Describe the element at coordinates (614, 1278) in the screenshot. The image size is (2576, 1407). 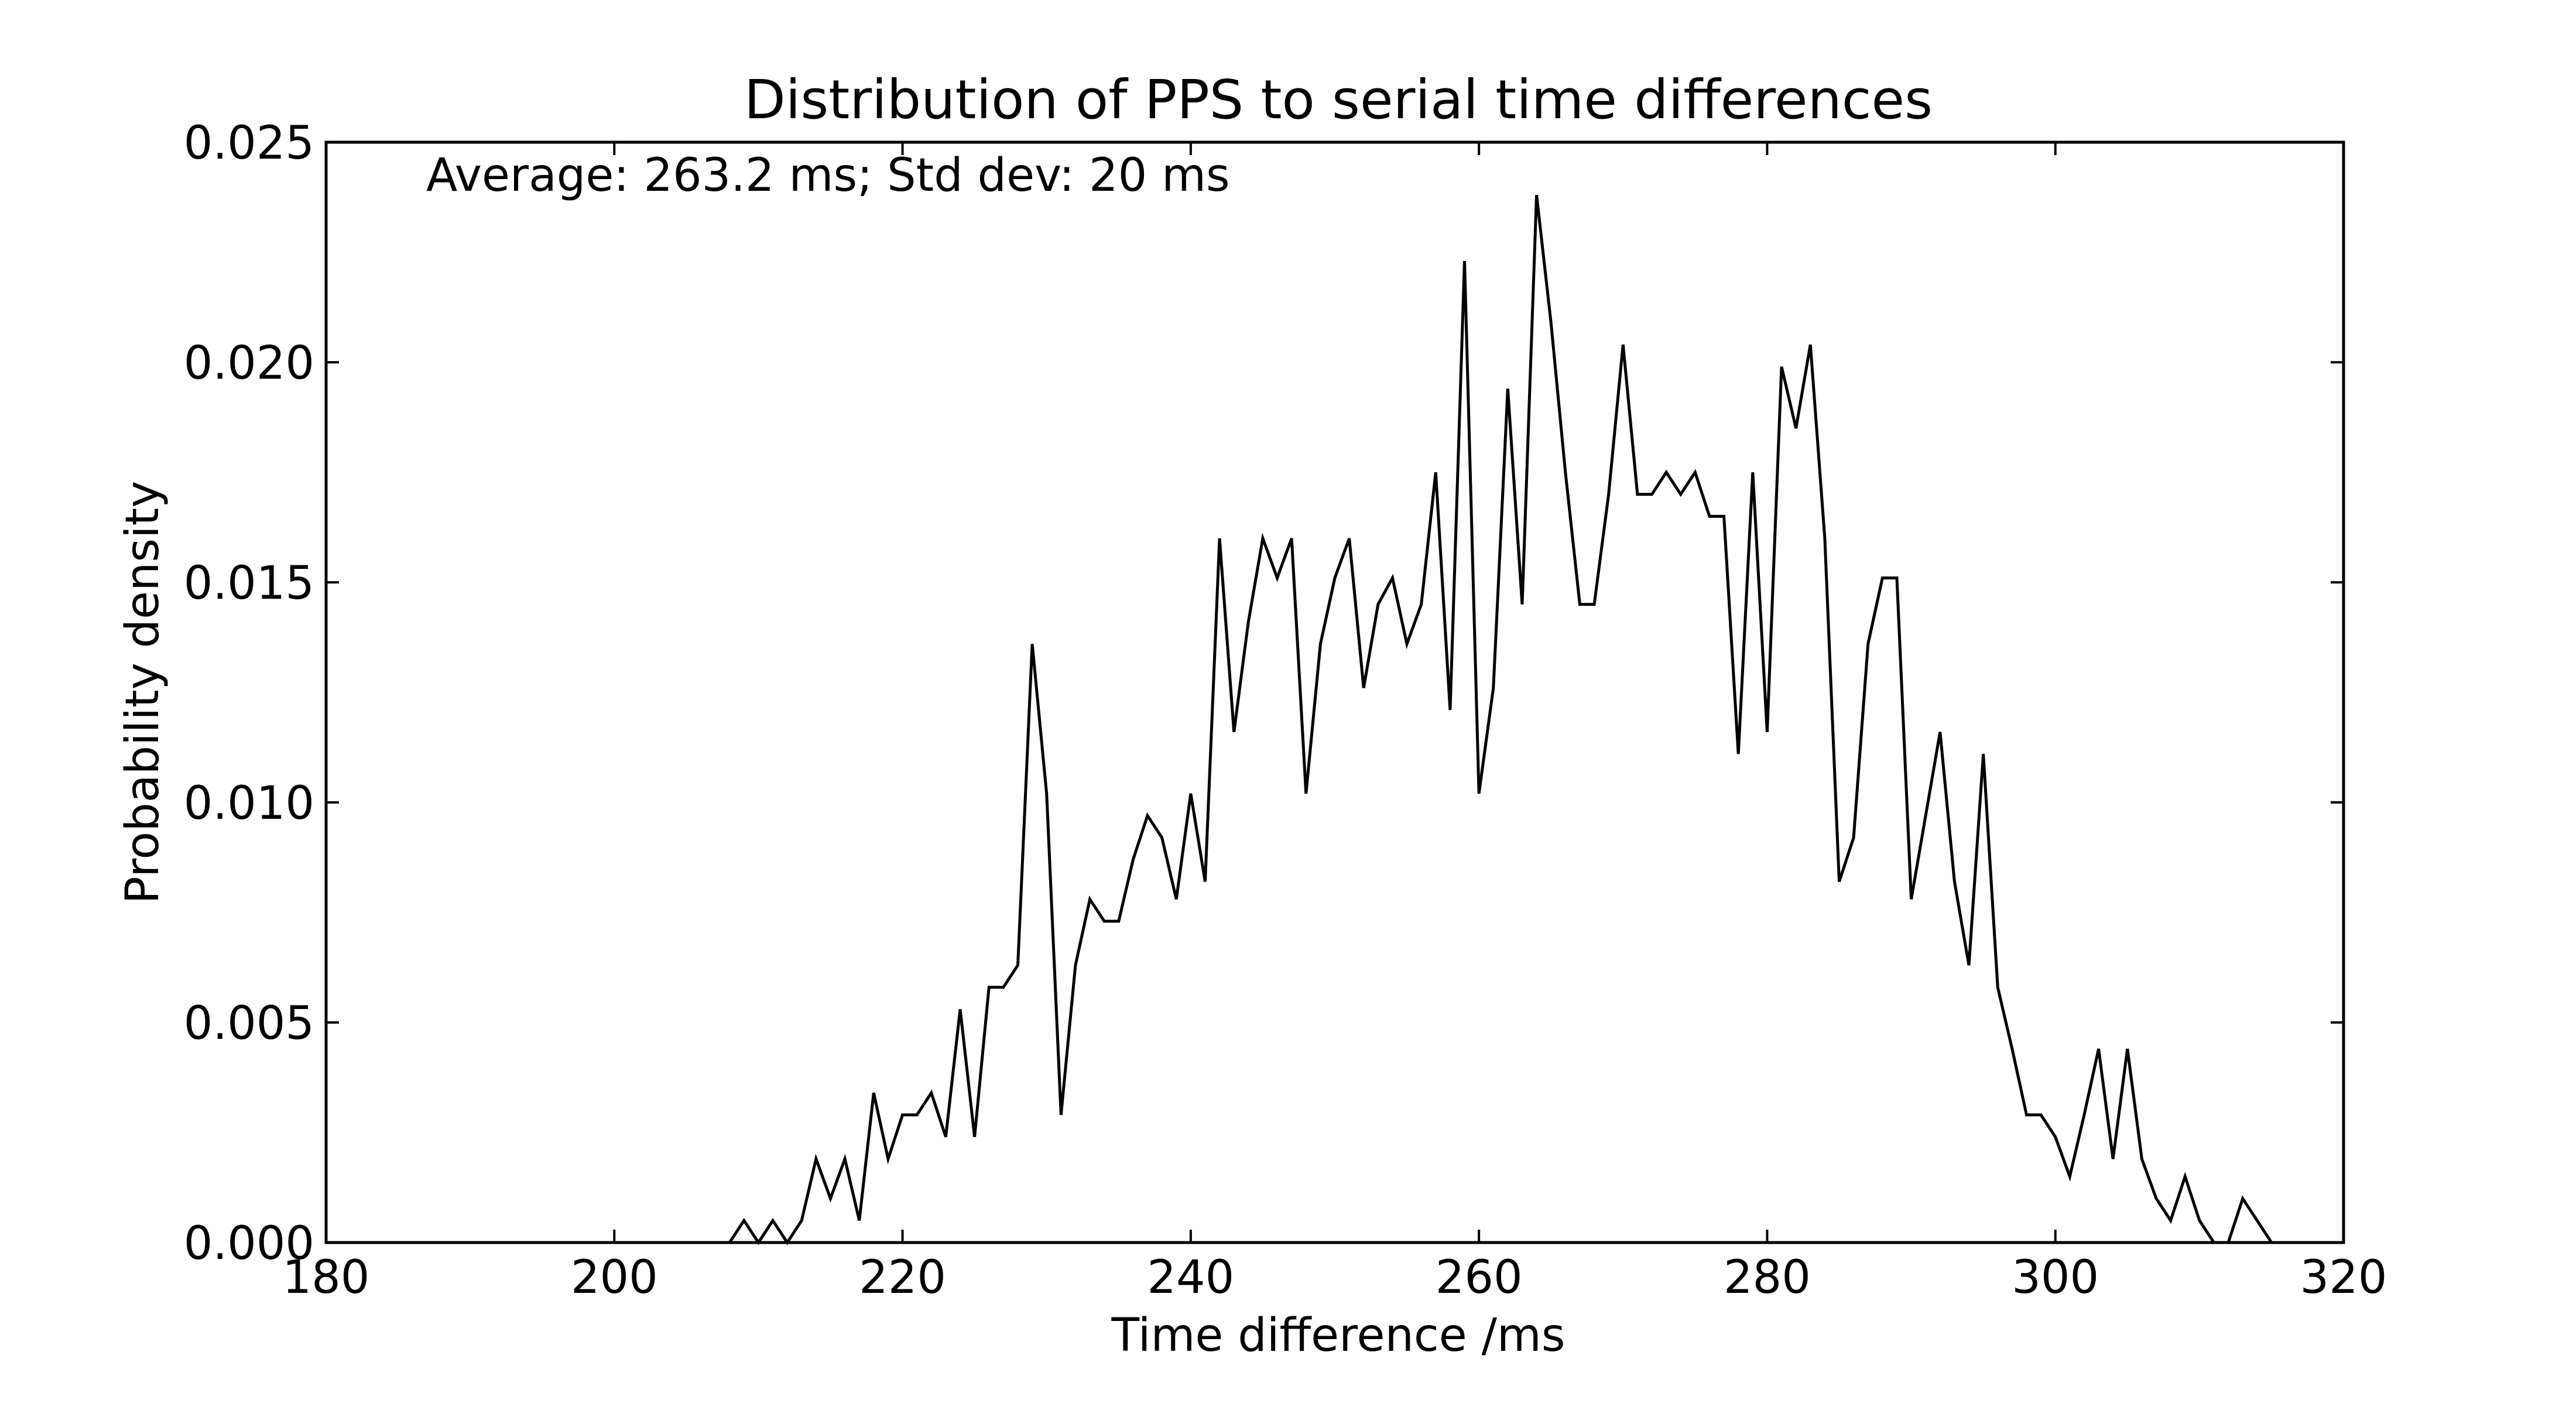
I see `x-tick-label: 200` at that location.